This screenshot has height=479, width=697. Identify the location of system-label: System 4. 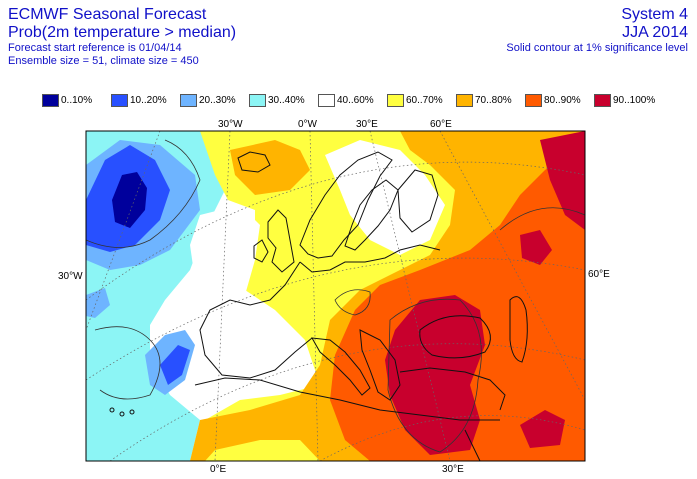
(654, 14).